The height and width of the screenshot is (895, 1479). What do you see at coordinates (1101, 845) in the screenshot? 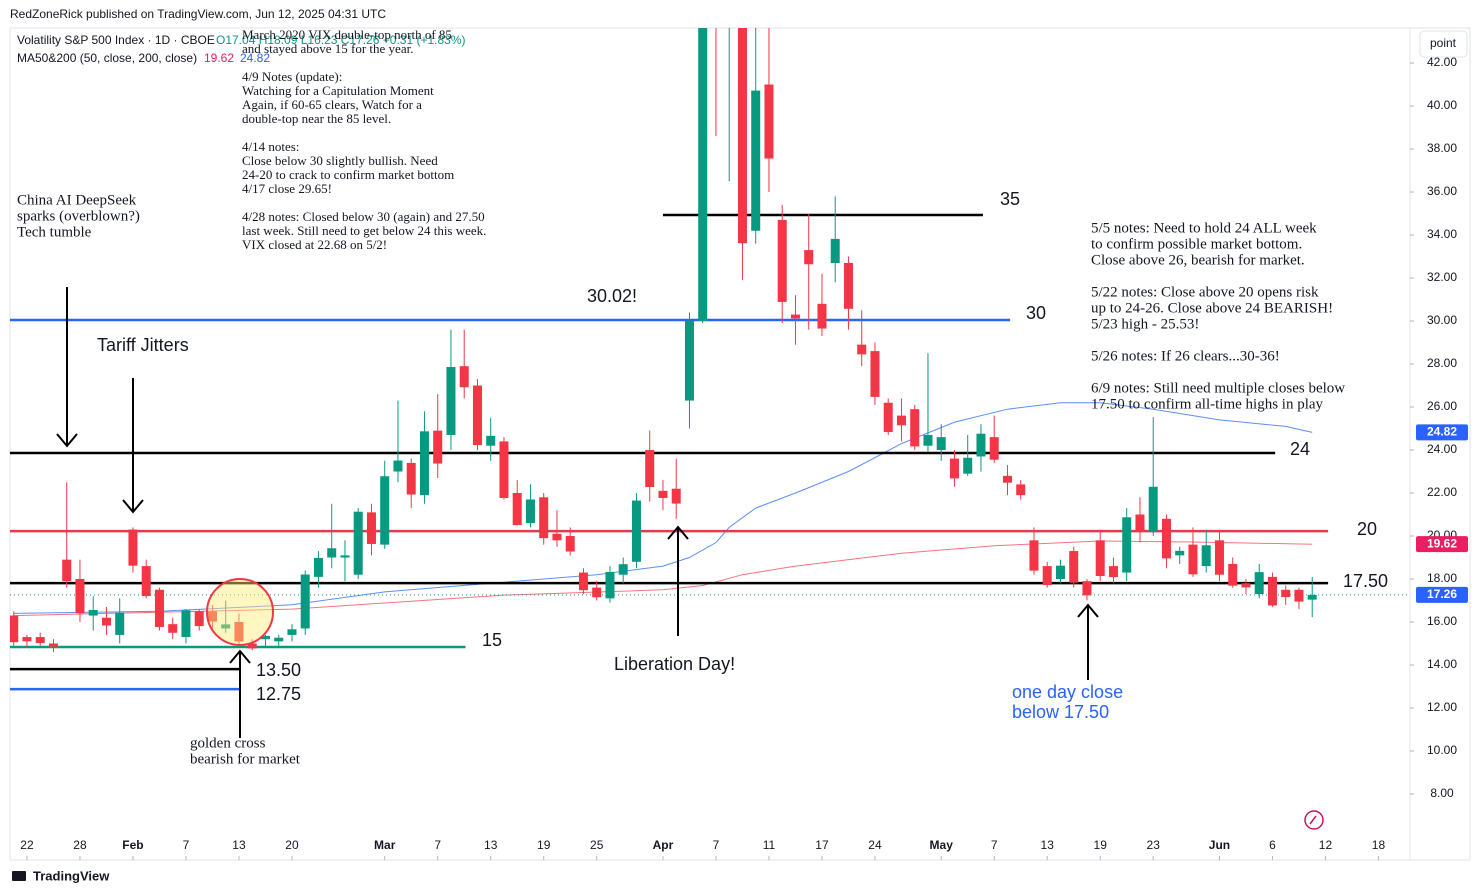
I see `x-tick-label: 19` at bounding box center [1101, 845].